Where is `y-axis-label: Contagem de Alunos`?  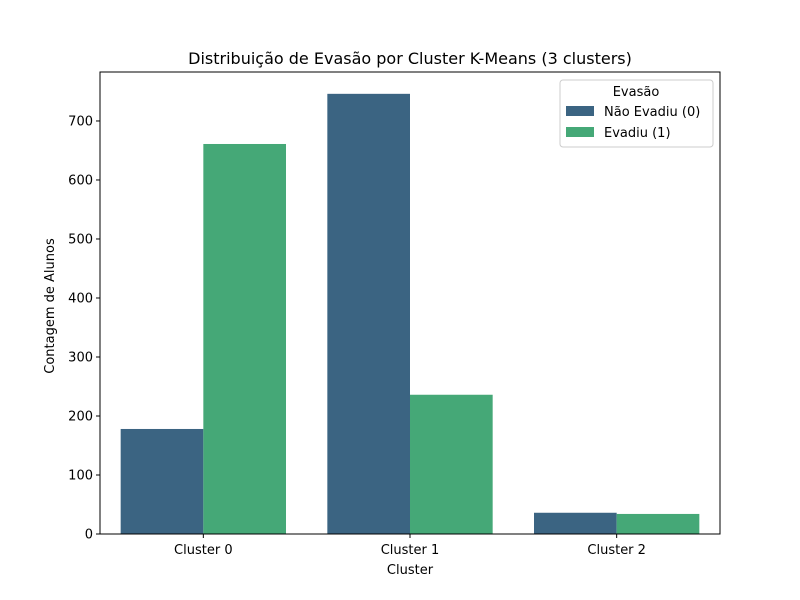 y-axis-label: Contagem de Alunos is located at coordinates (50, 306).